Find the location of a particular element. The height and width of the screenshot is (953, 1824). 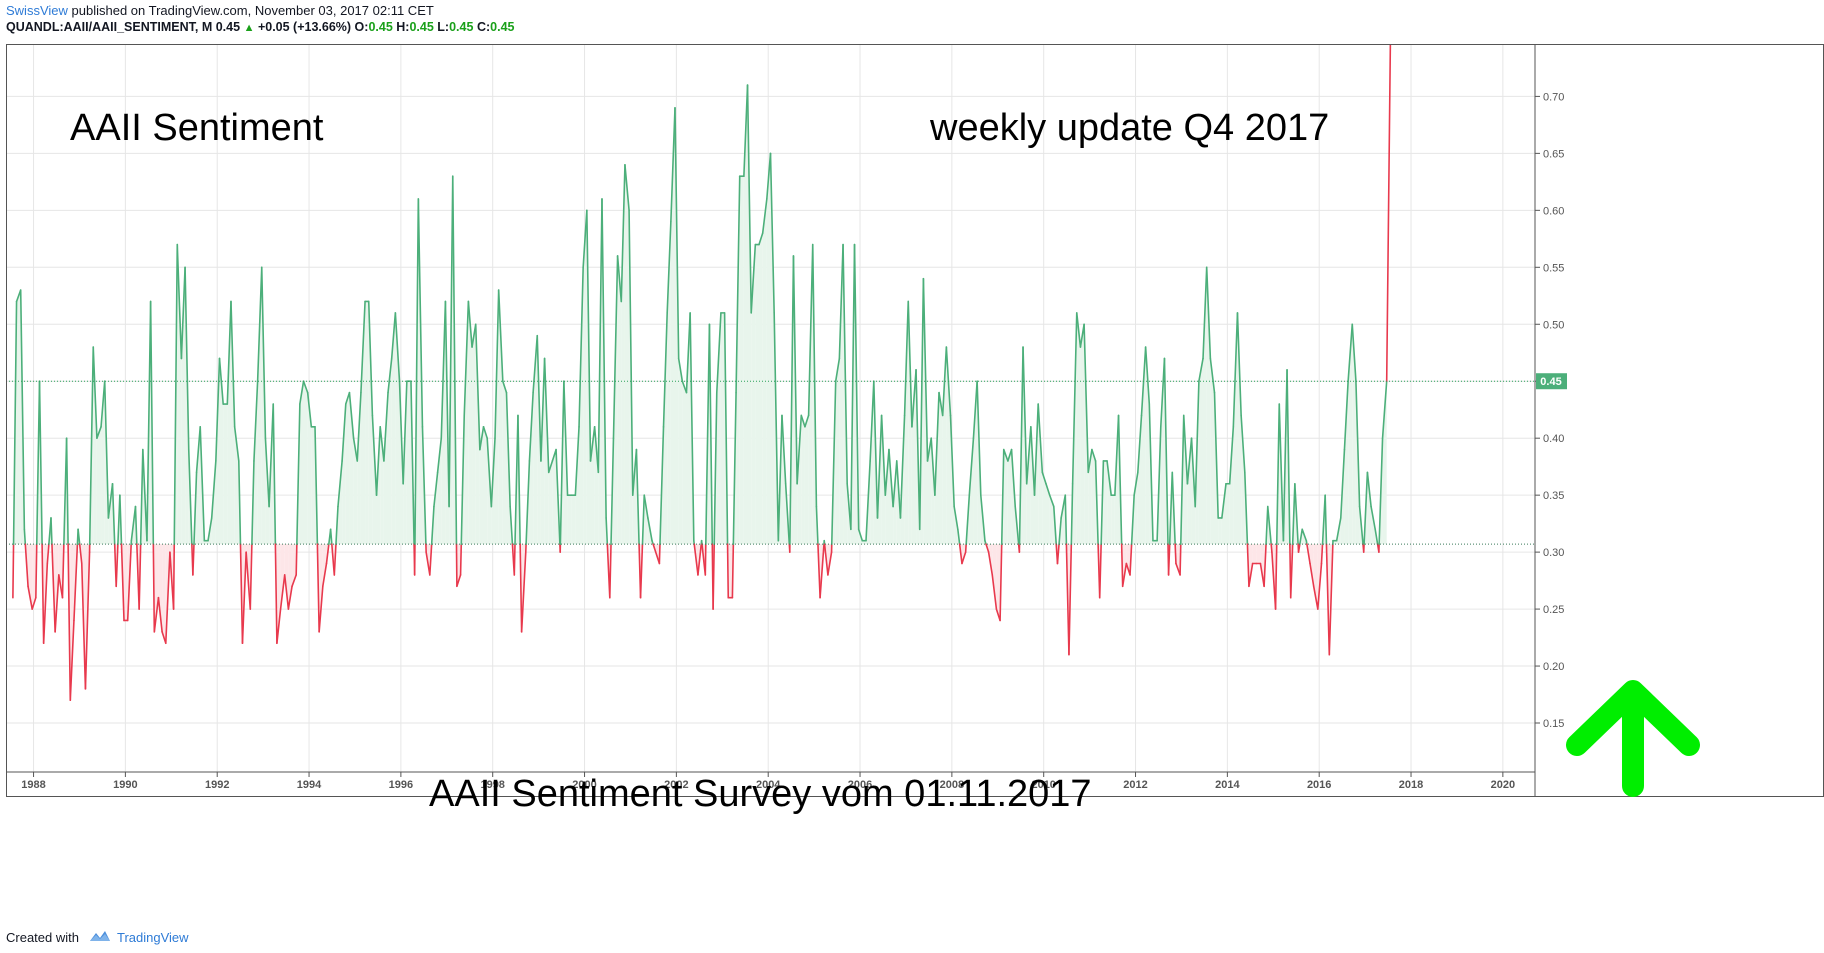

last-value-badge is located at coordinates (1551, 381).